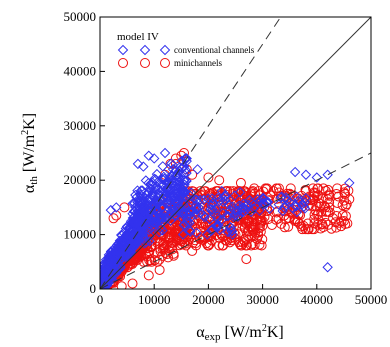 This screenshot has width=390, height=347. Describe the element at coordinates (214, 50) in the screenshot. I see `legend-label: conventional channels` at that location.